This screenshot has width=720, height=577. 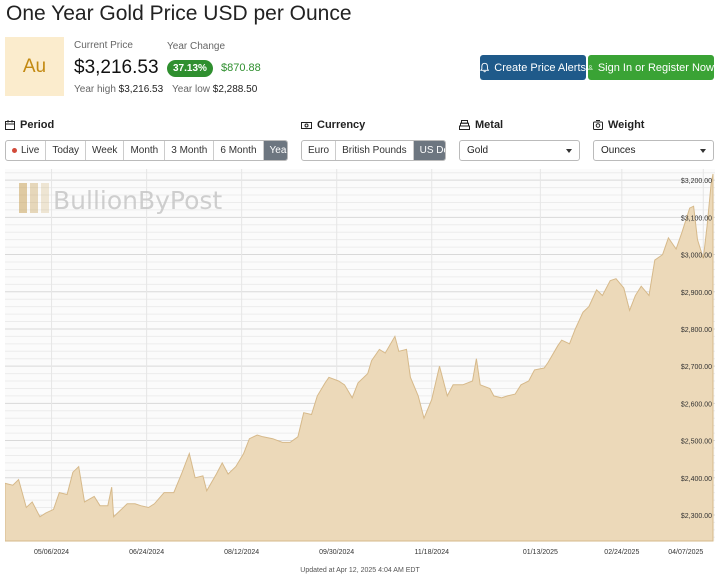 What do you see at coordinates (341, 125) in the screenshot?
I see `currency-label: Currency` at bounding box center [341, 125].